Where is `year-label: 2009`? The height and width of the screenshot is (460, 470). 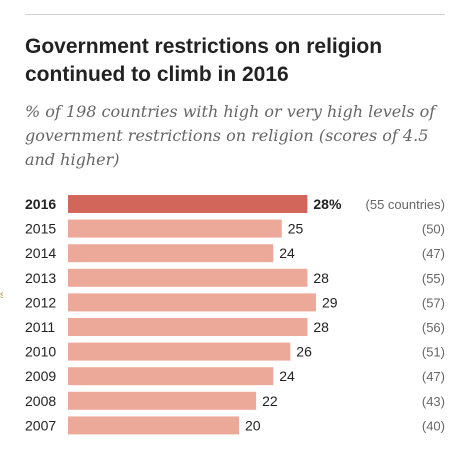 year-label: 2009 is located at coordinates (40, 376).